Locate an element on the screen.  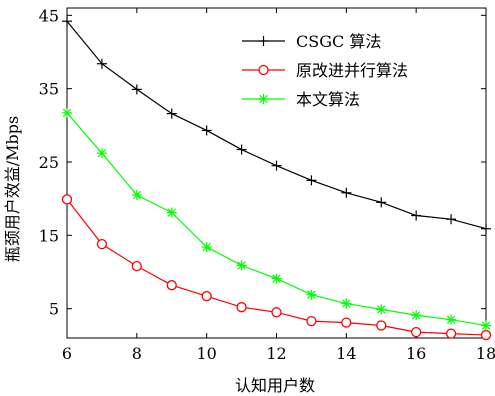
y-tick-label: 35 is located at coordinates (49, 89).